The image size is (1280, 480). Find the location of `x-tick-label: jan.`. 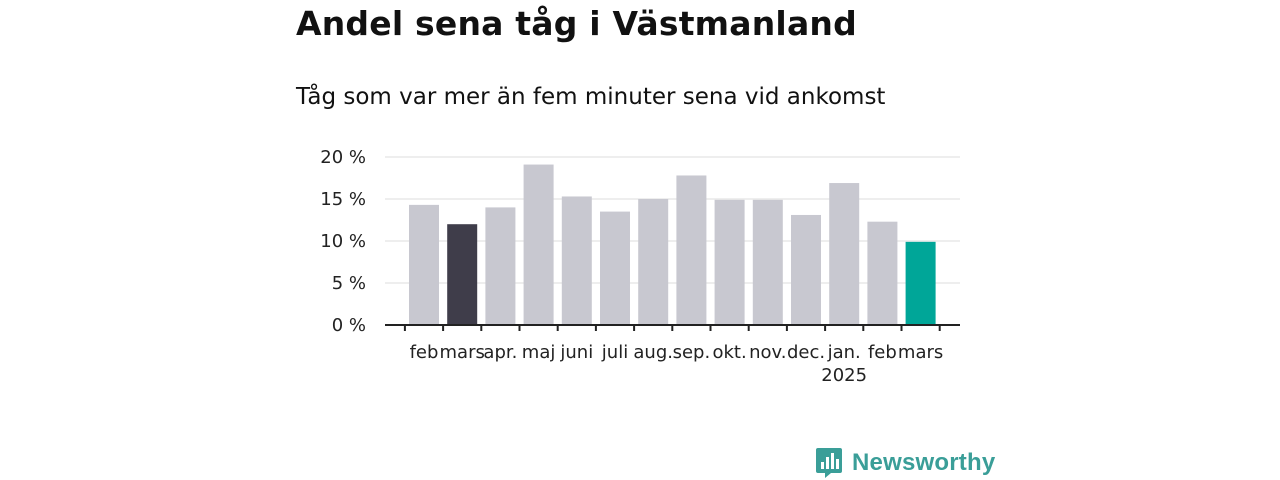

x-tick-label: jan. is located at coordinates (844, 352).